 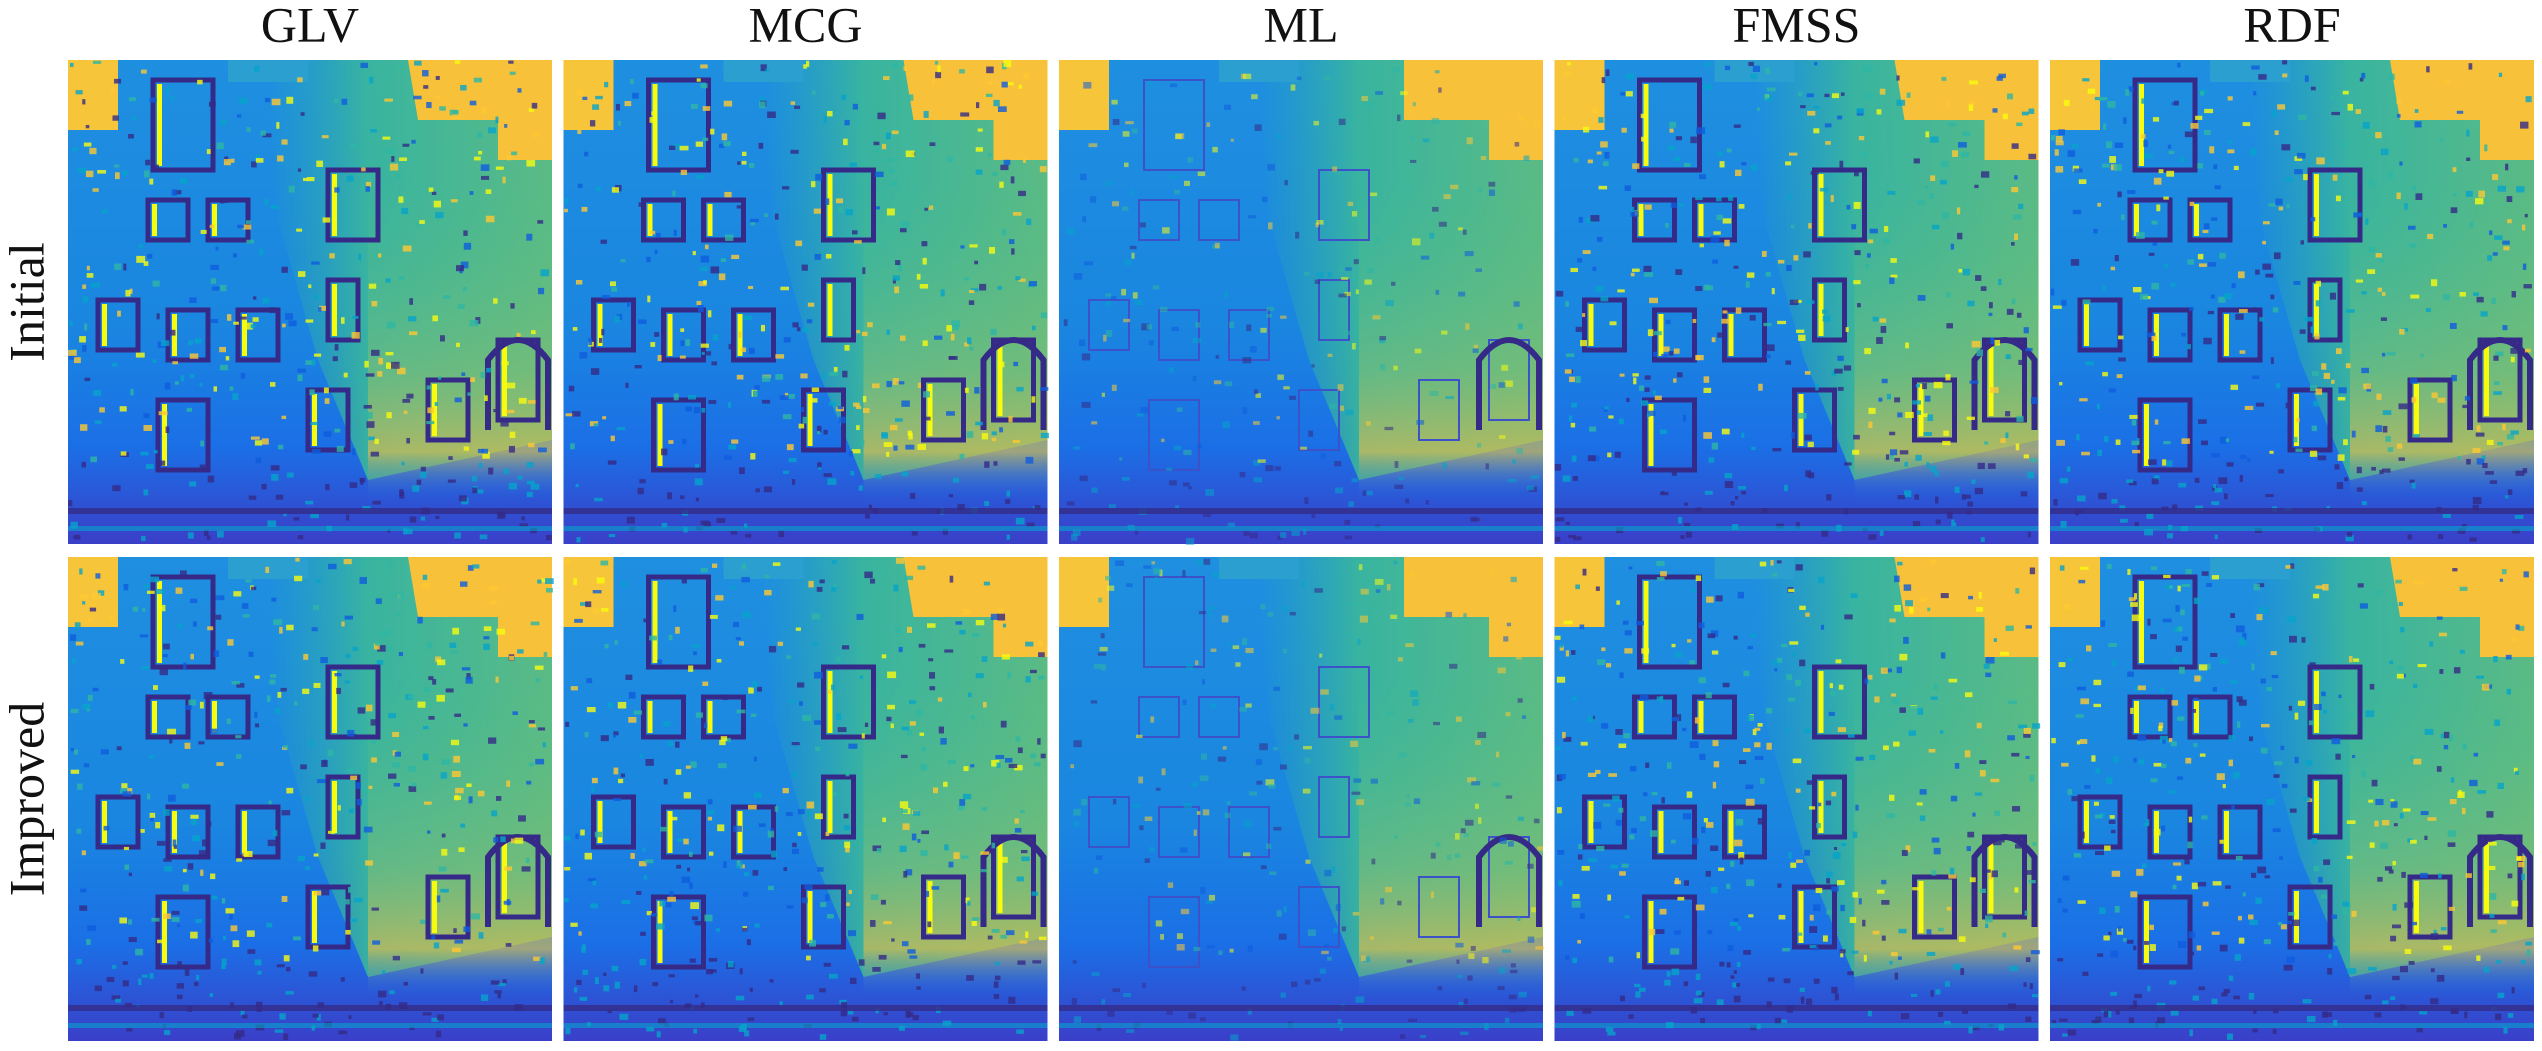 I want to click on arch, so click(x=2500, y=383).